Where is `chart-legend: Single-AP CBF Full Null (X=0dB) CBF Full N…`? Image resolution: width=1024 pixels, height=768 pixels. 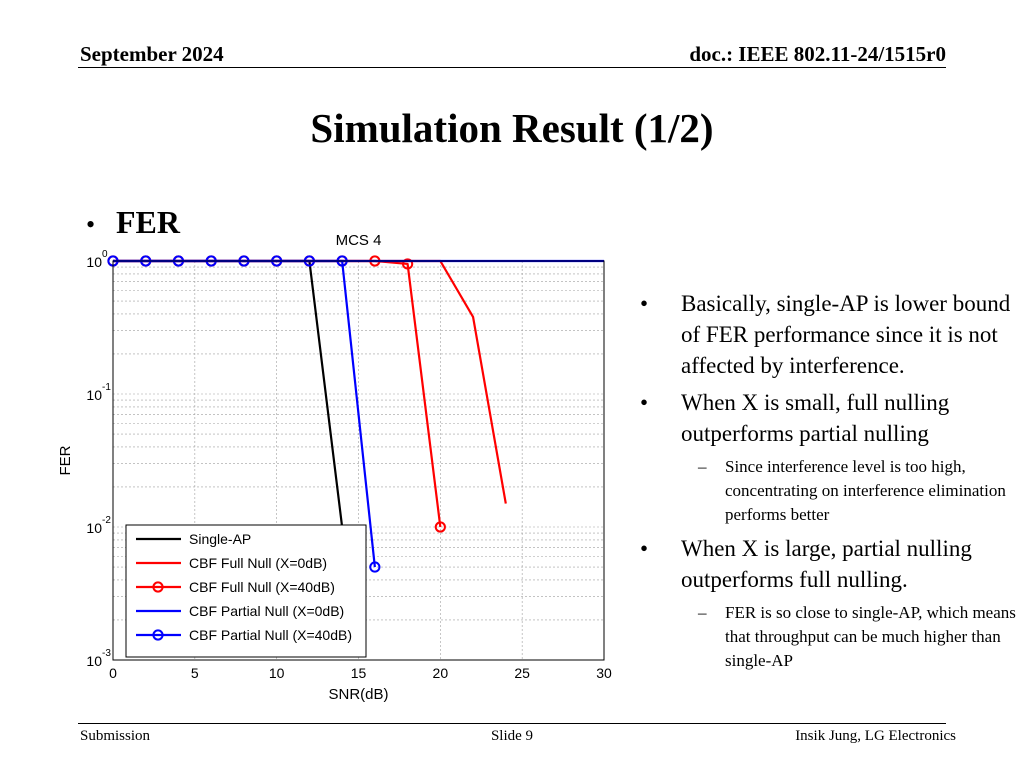
chart-legend: Single-AP CBF Full Null (X=0dB) CBF Full N… is located at coordinates (246, 591).